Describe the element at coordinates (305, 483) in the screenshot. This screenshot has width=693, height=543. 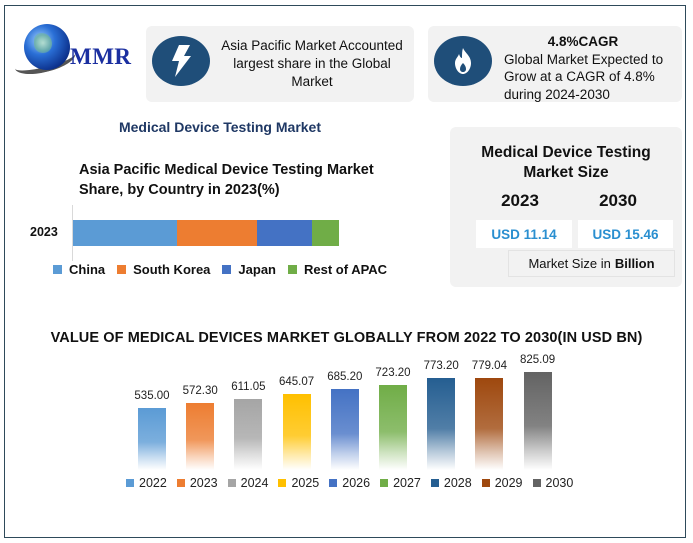
I see `legend-label: 2025` at that location.